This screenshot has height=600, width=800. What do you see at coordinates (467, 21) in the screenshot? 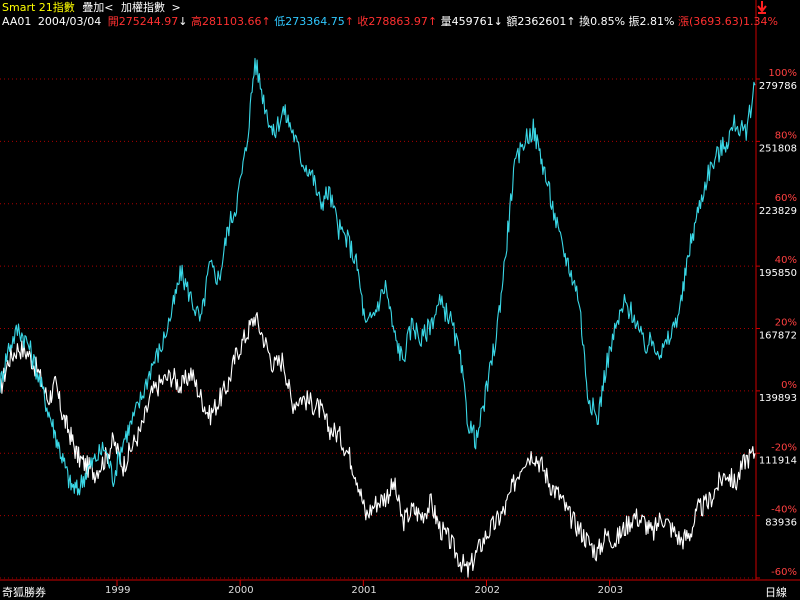
I see `volume-value: 量459761` at bounding box center [467, 21].